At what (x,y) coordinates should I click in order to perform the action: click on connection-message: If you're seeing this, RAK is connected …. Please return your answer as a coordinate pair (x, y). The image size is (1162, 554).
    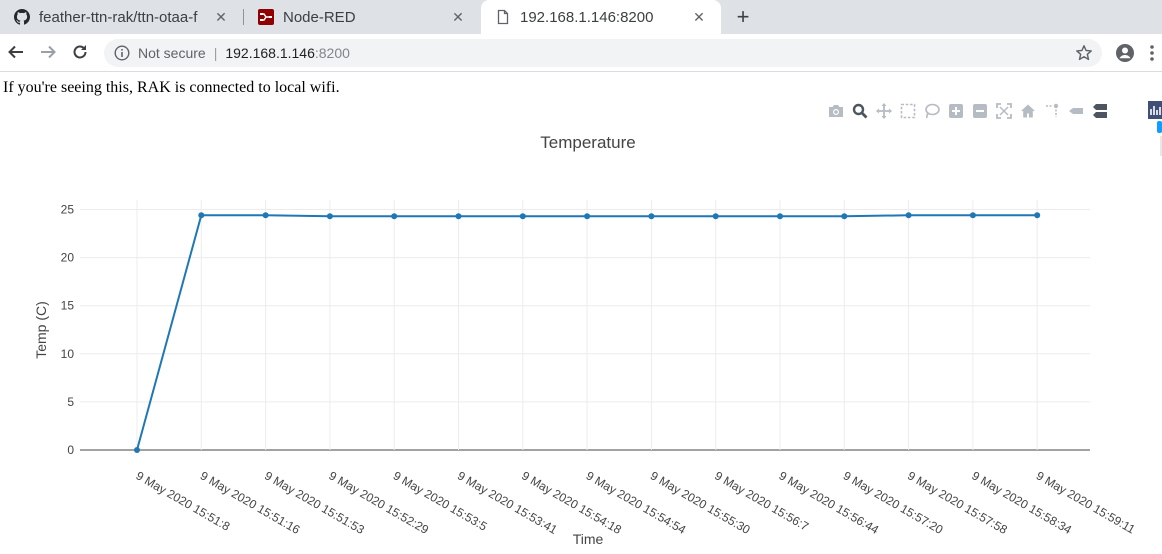
    Looking at the image, I should click on (171, 87).